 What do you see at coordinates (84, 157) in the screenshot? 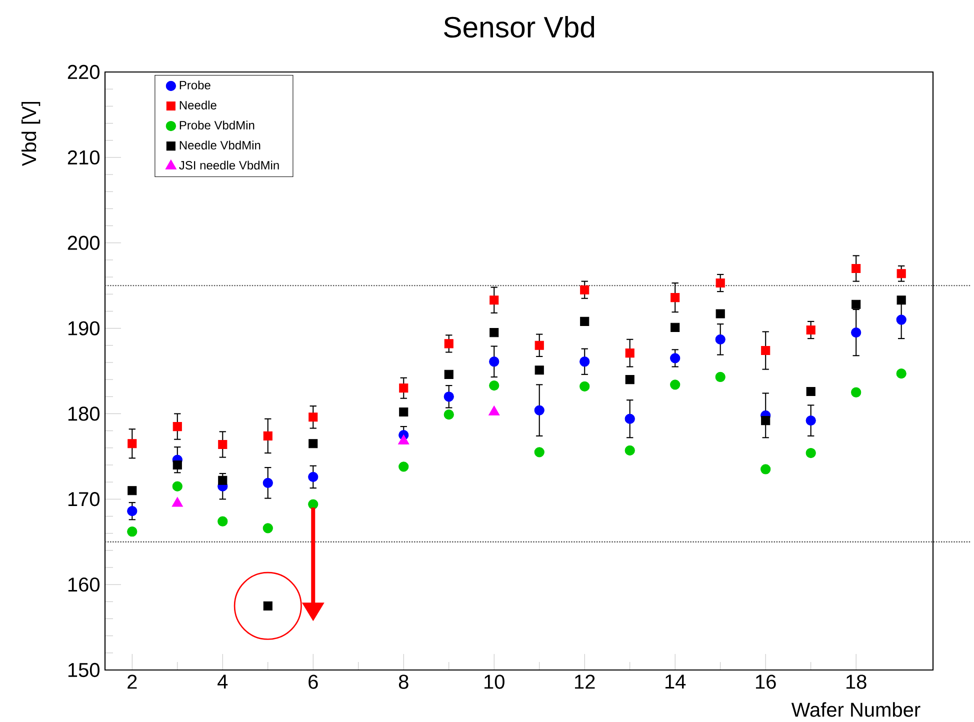
I see `y-tick-label: 210` at bounding box center [84, 157].